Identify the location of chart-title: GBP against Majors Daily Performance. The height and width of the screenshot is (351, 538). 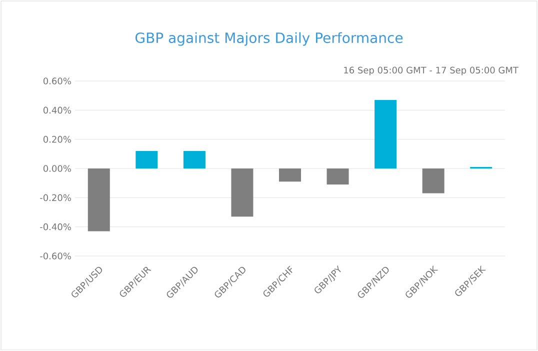
(269, 39).